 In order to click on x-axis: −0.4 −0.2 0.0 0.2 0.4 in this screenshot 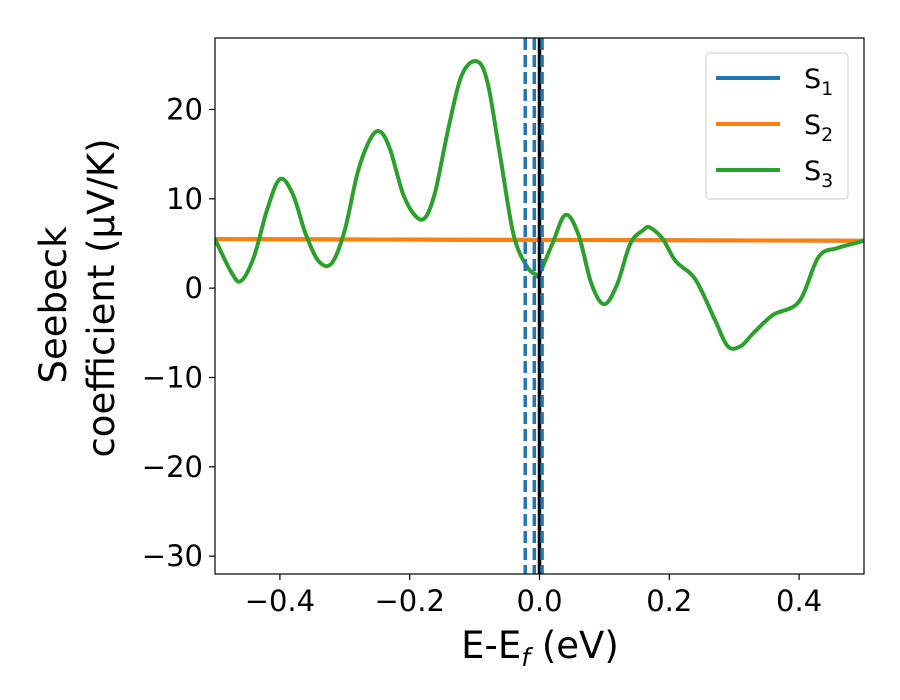, I will do `click(533, 596)`.